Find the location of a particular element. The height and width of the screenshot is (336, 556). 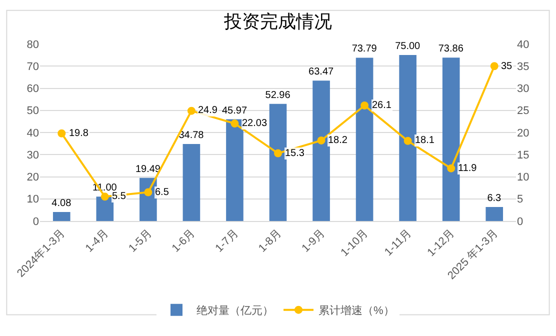

legend-label: 绝对量（亿元） is located at coordinates (235, 311).